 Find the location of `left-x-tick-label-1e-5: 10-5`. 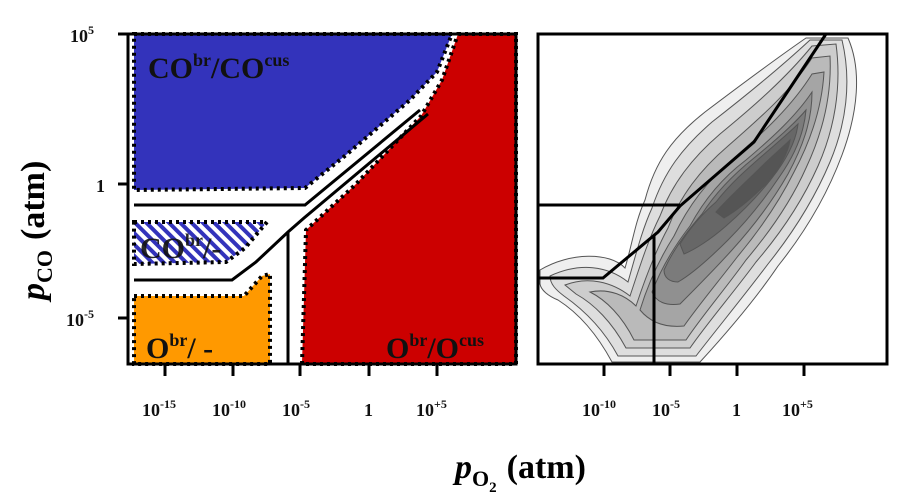

left-x-tick-label-1e-5: 10-5 is located at coordinates (296, 408).